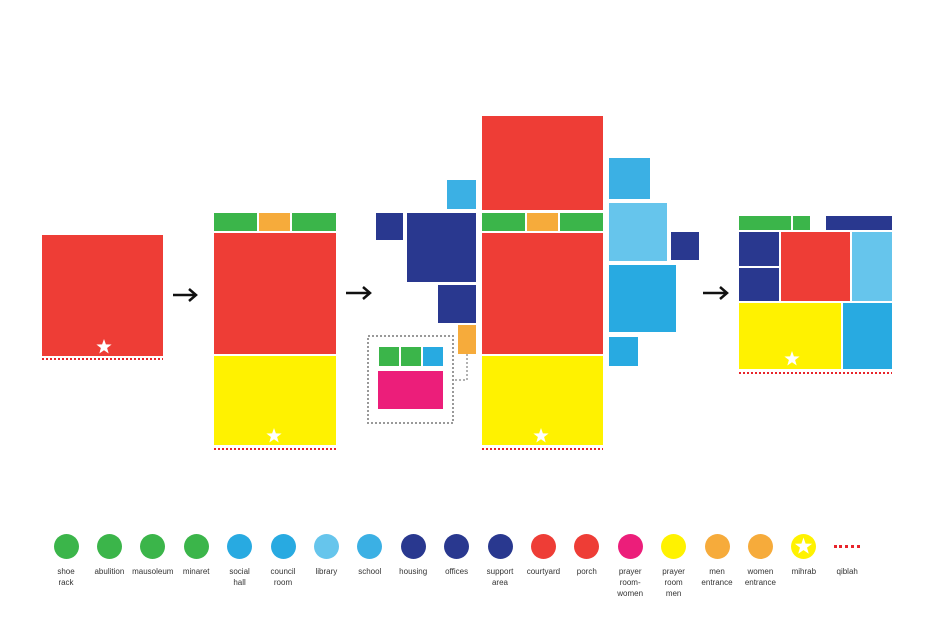  Describe the element at coordinates (716, 293) in the screenshot. I see `arrow-3-icon` at that location.